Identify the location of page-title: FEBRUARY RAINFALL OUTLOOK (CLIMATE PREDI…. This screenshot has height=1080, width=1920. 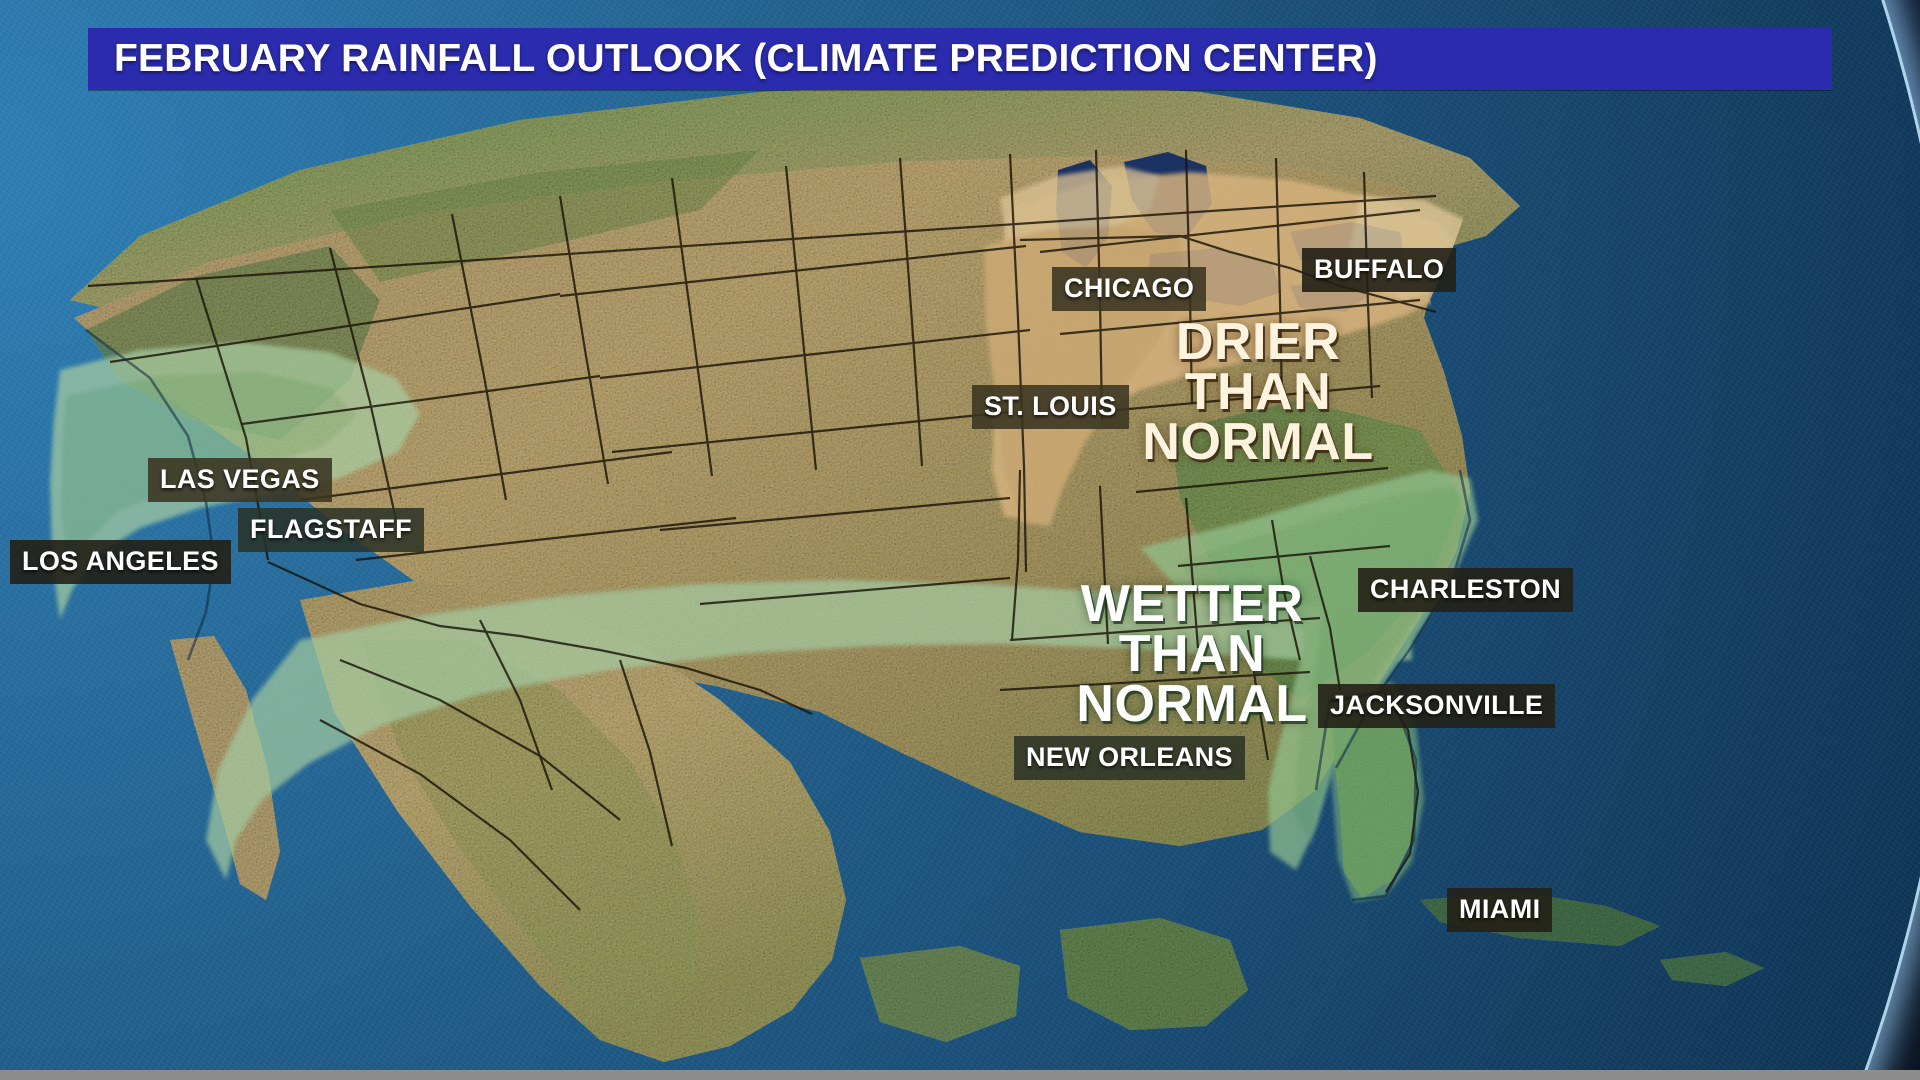
(746, 58).